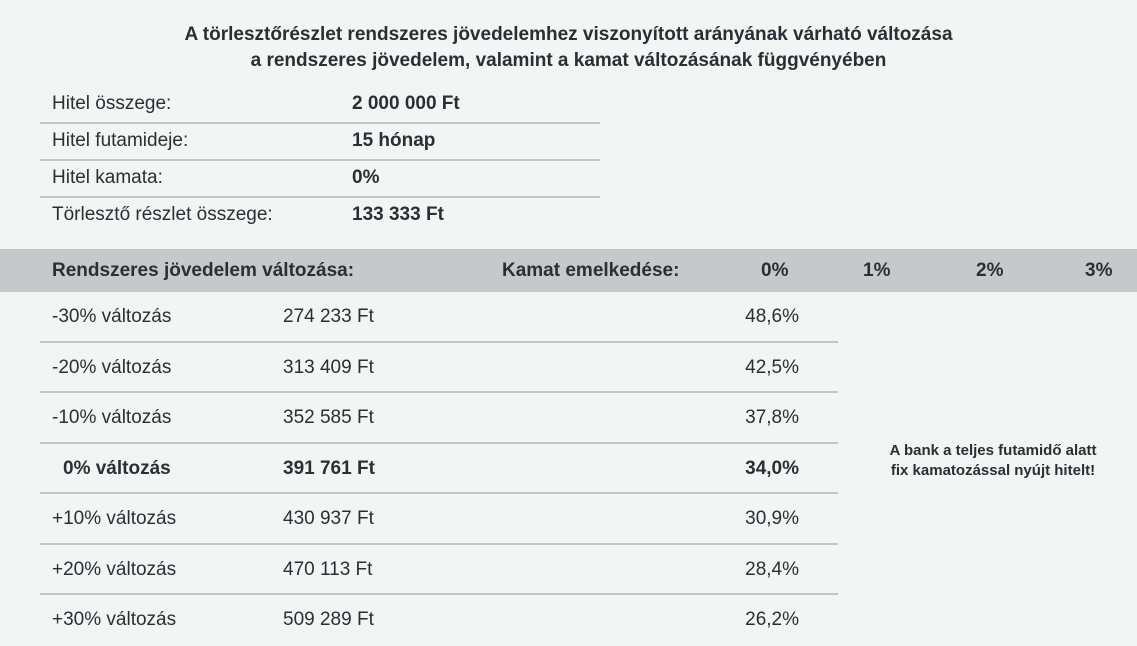  I want to click on income-value: 470 113 Ft, so click(328, 569).